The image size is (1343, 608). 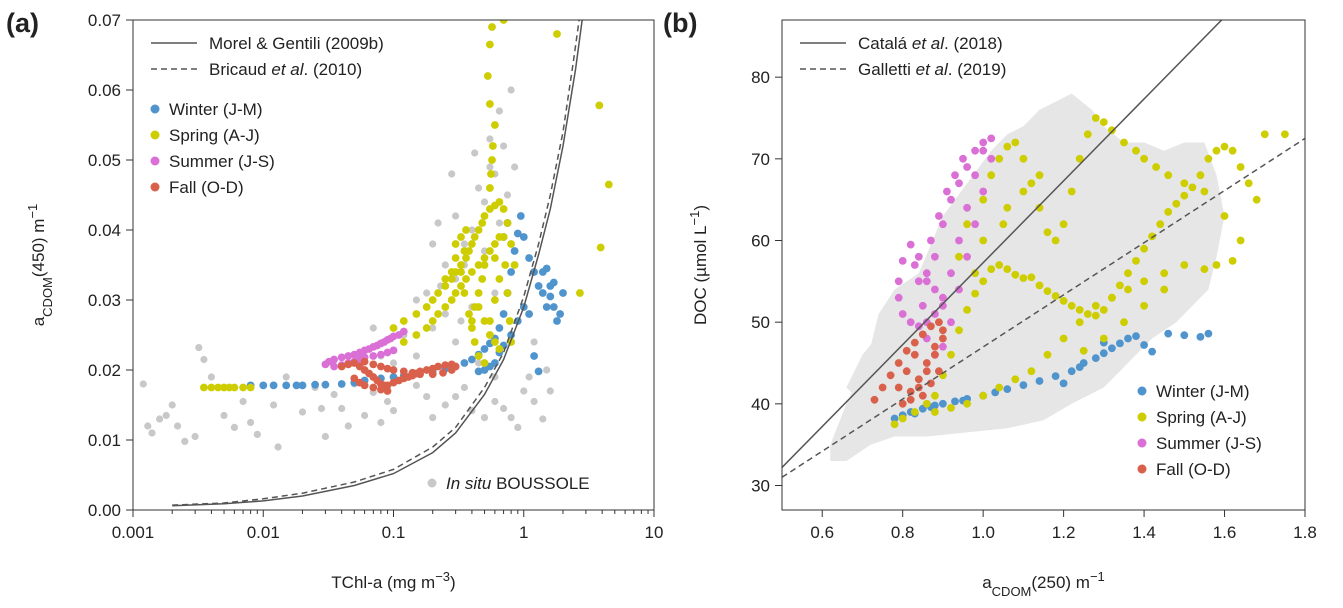 I want to click on panel-b-x-tick-label: 1.8, so click(x=1305, y=532).